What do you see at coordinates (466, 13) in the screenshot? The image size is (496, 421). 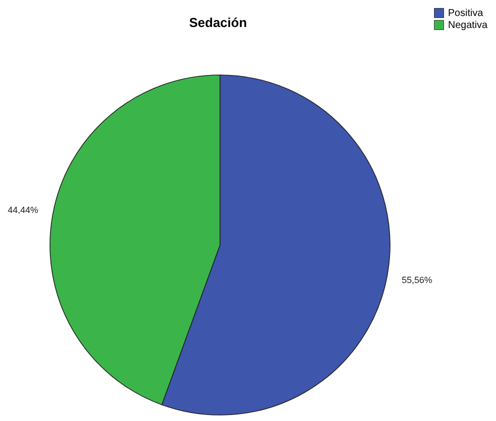 I see `legend-label: Positiva` at bounding box center [466, 13].